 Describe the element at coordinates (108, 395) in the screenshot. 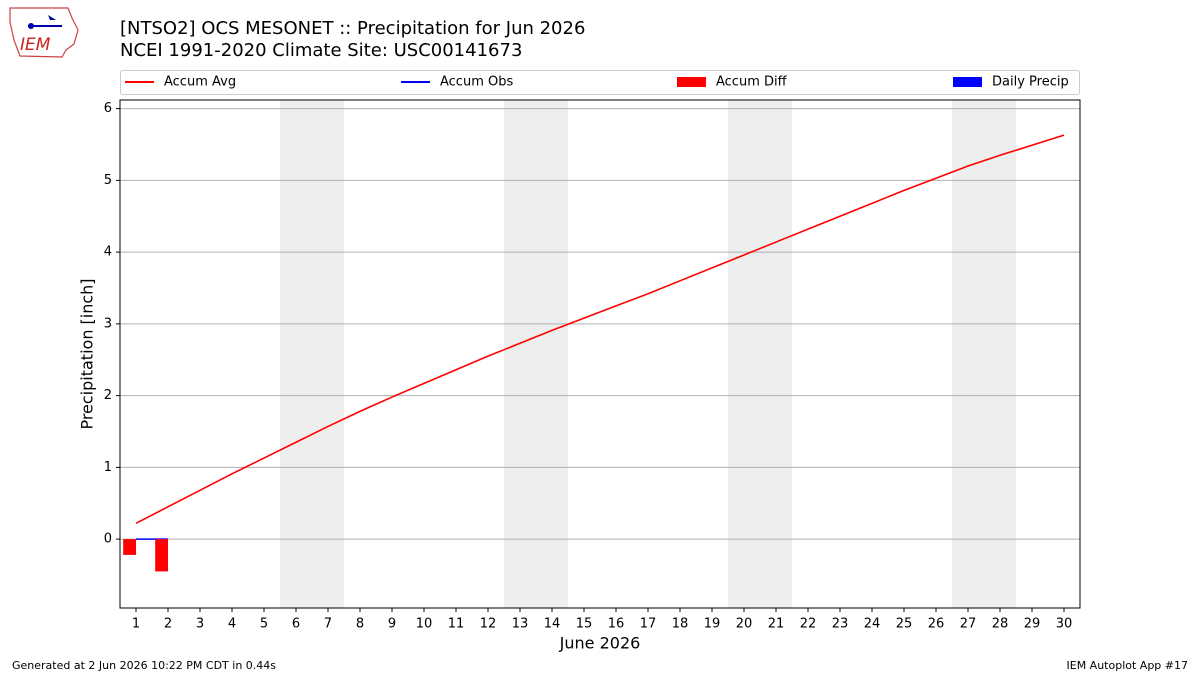

I see `y-tick-label: 2` at that location.